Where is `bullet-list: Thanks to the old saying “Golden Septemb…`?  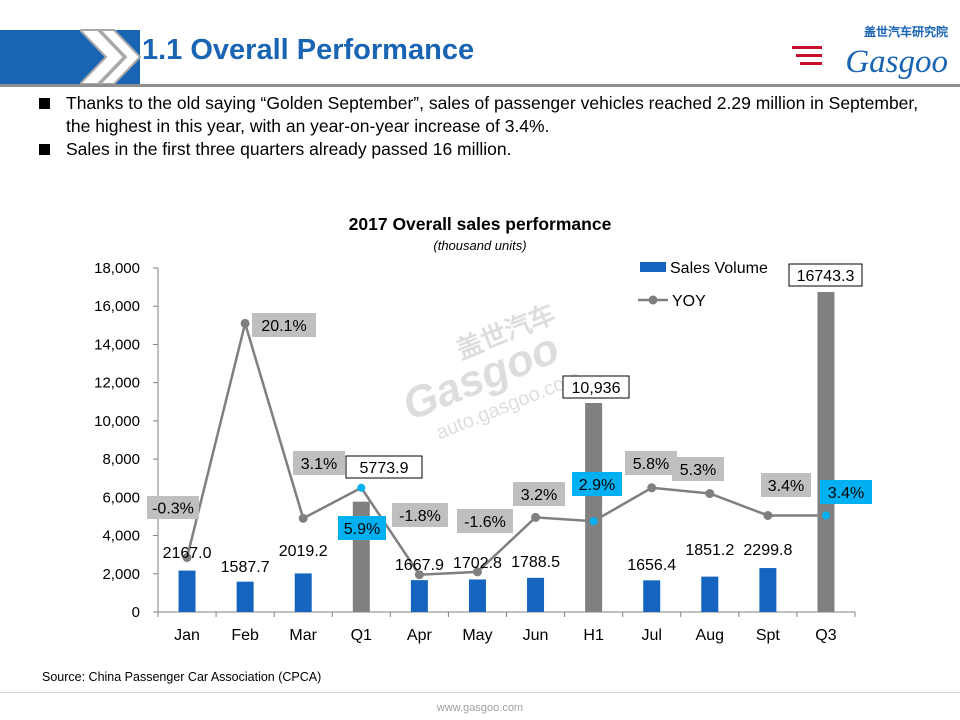 bullet-list: Thanks to the old saying “Golden Septemb… is located at coordinates (488, 126).